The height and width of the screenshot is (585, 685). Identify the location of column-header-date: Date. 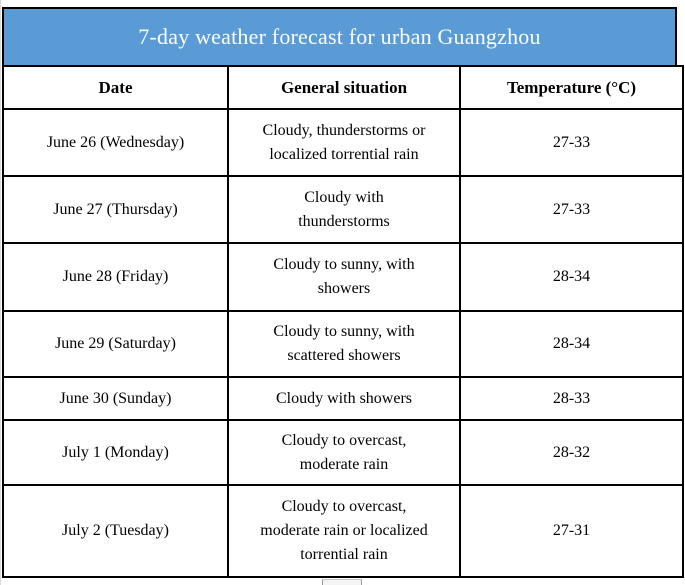
(115, 87).